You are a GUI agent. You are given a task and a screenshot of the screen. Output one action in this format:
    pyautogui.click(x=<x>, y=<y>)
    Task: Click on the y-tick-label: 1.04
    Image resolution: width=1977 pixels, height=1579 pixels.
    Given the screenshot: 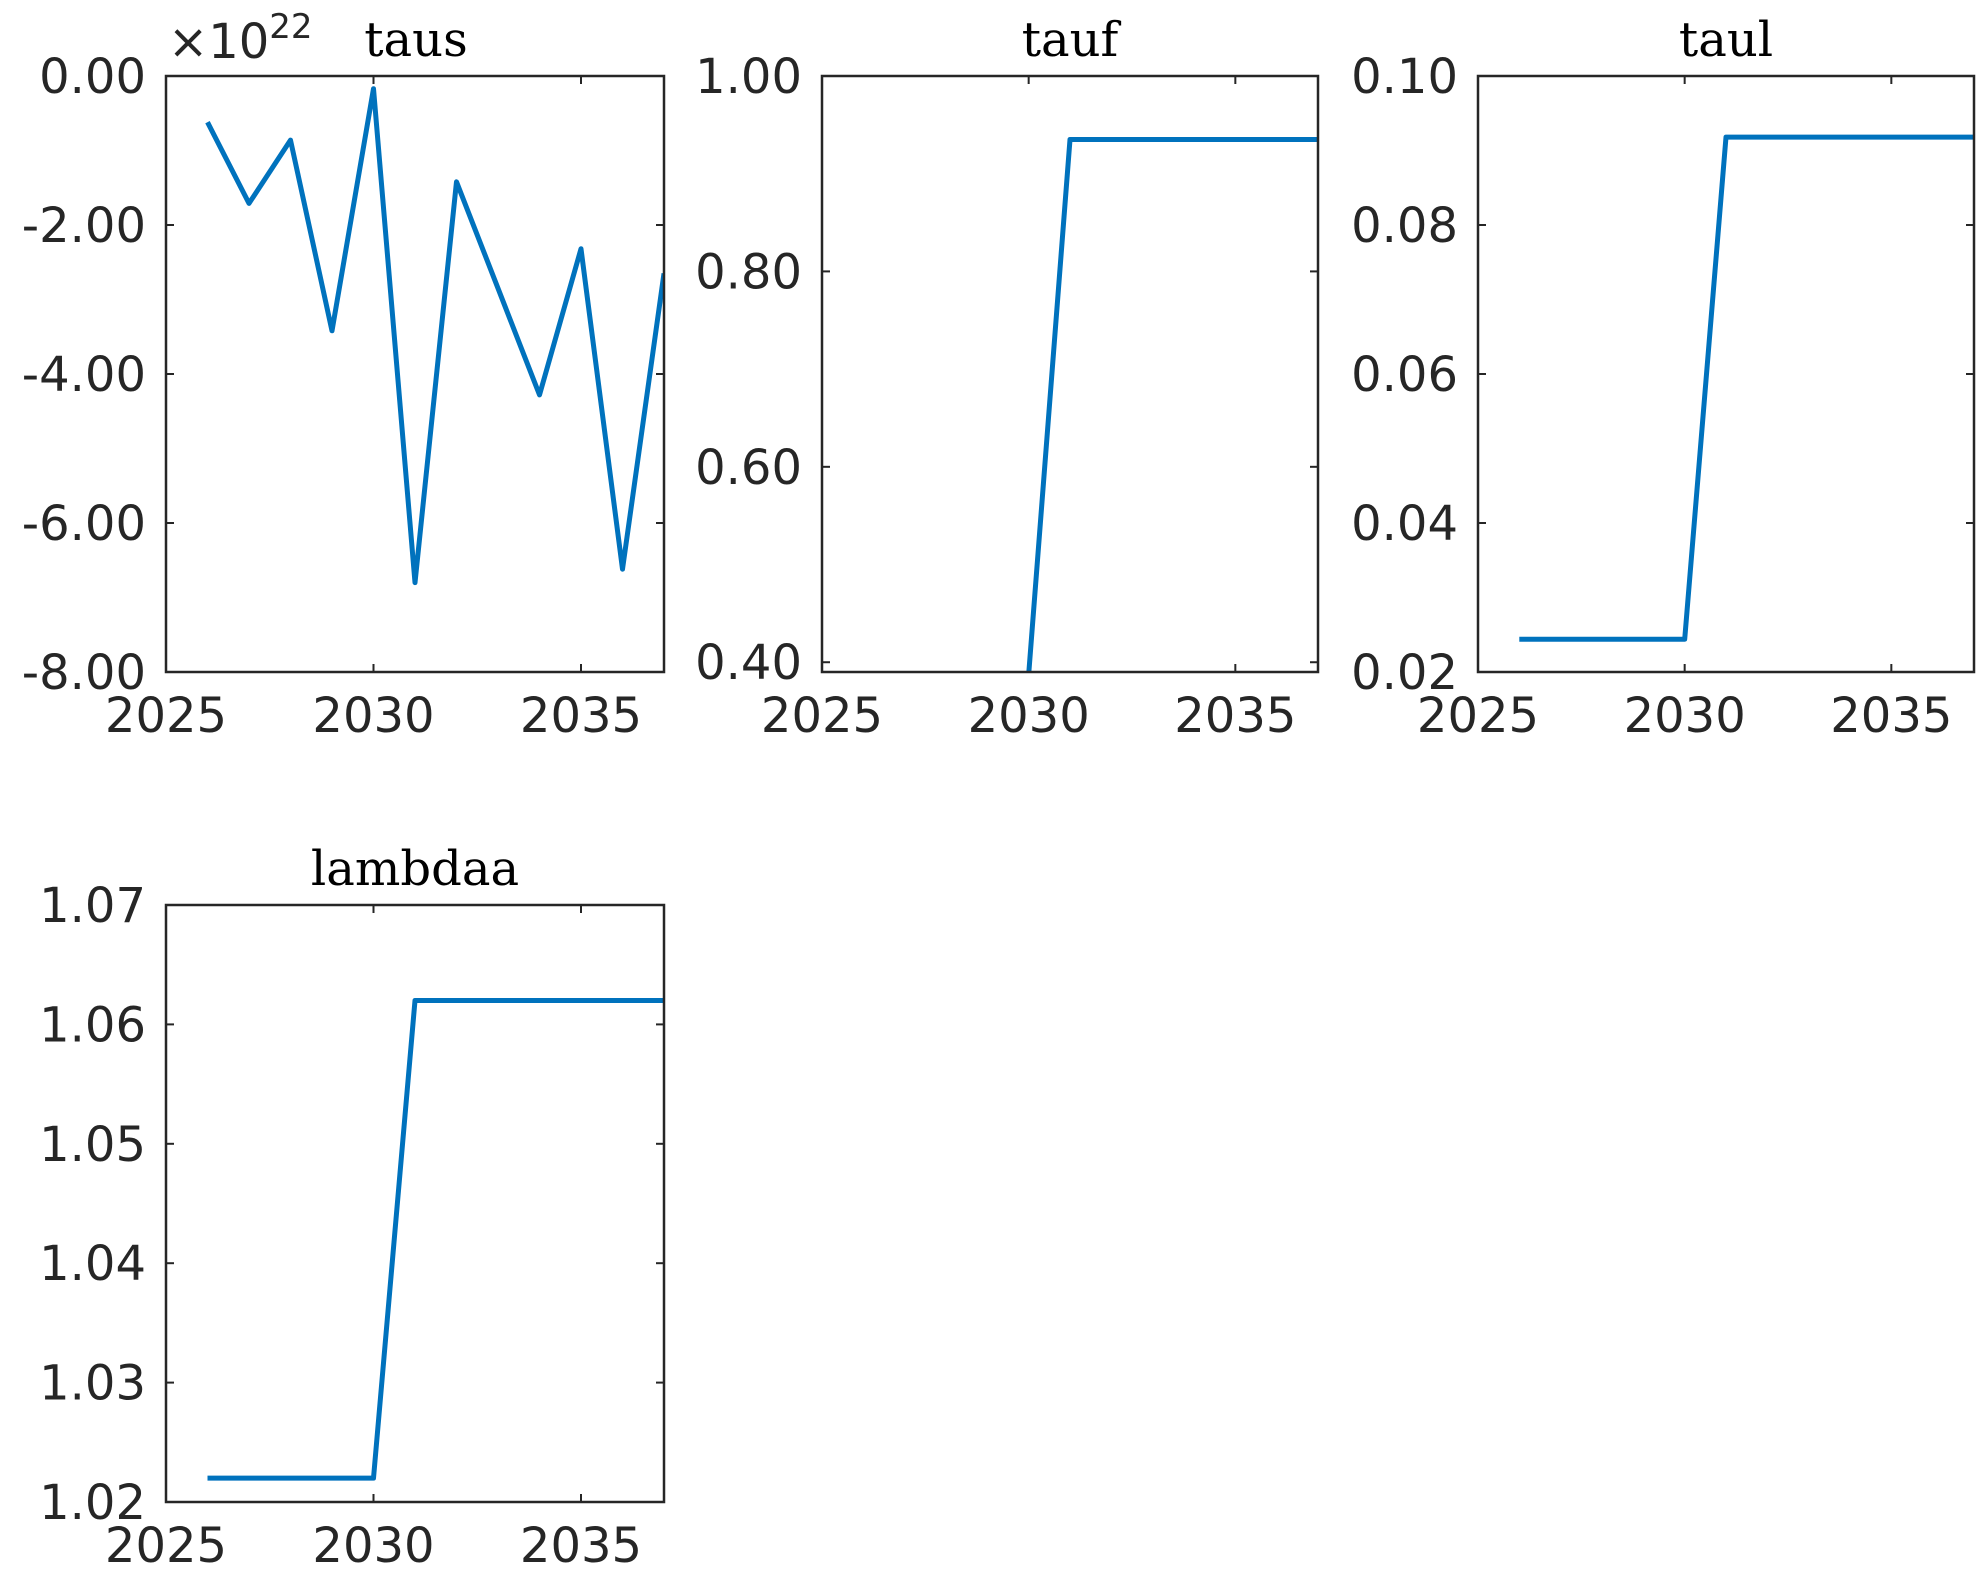 What is the action you would take?
    pyautogui.click(x=92, y=1264)
    